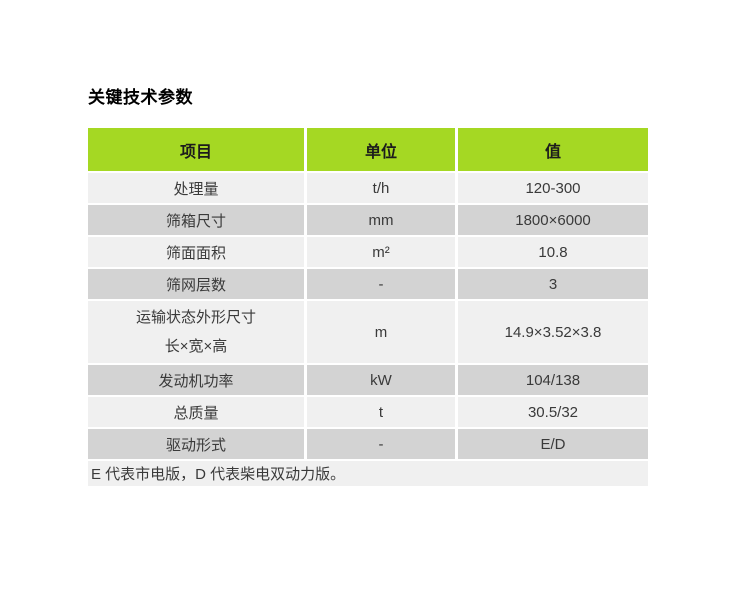  I want to click on cell-unit: kW, so click(381, 380).